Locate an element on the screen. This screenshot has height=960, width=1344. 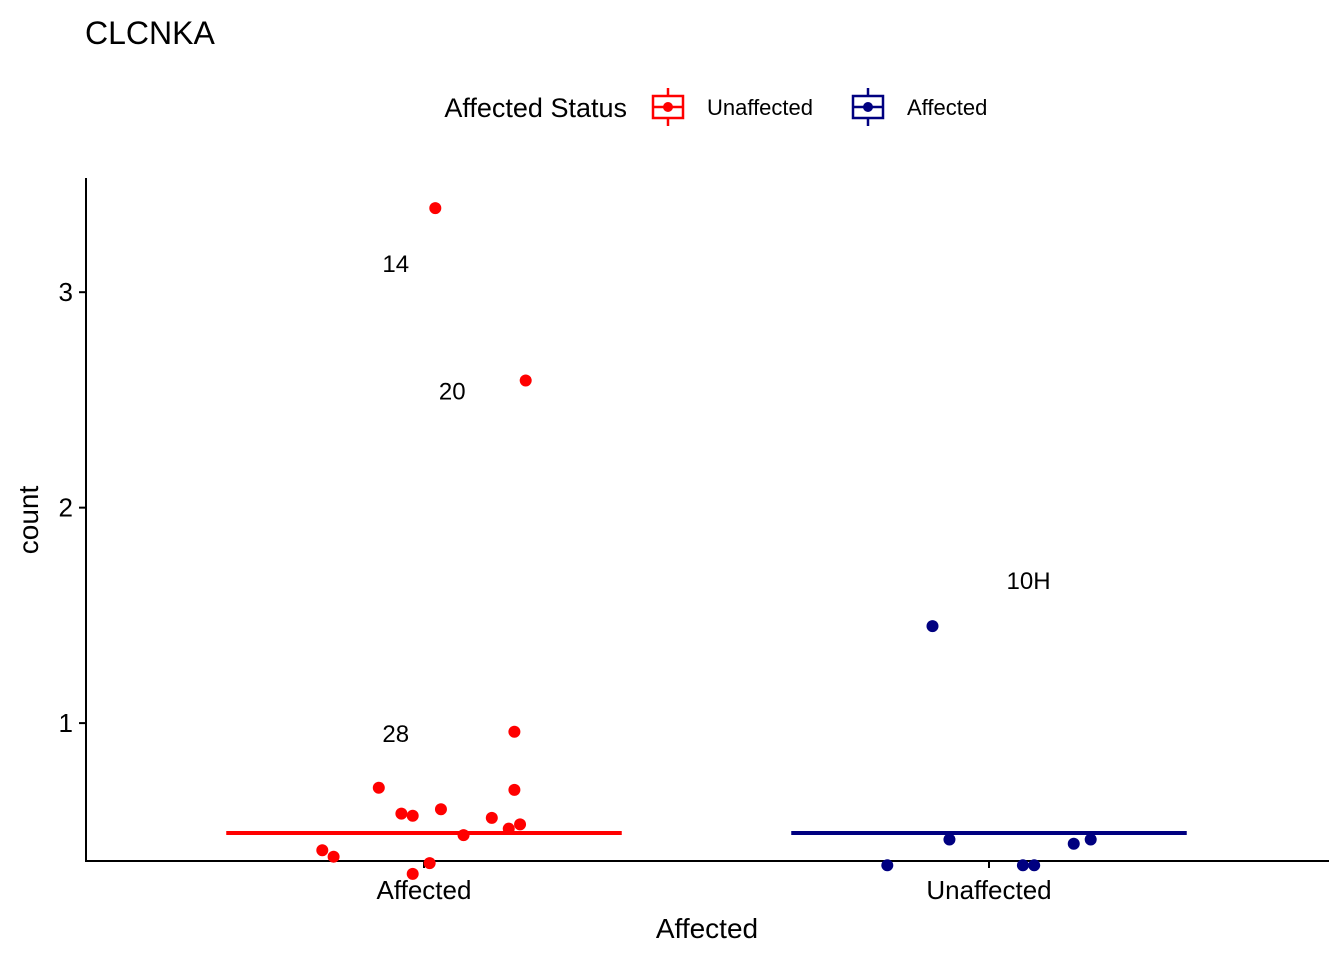
legend-item-affected: Affected is located at coordinates (919, 107).